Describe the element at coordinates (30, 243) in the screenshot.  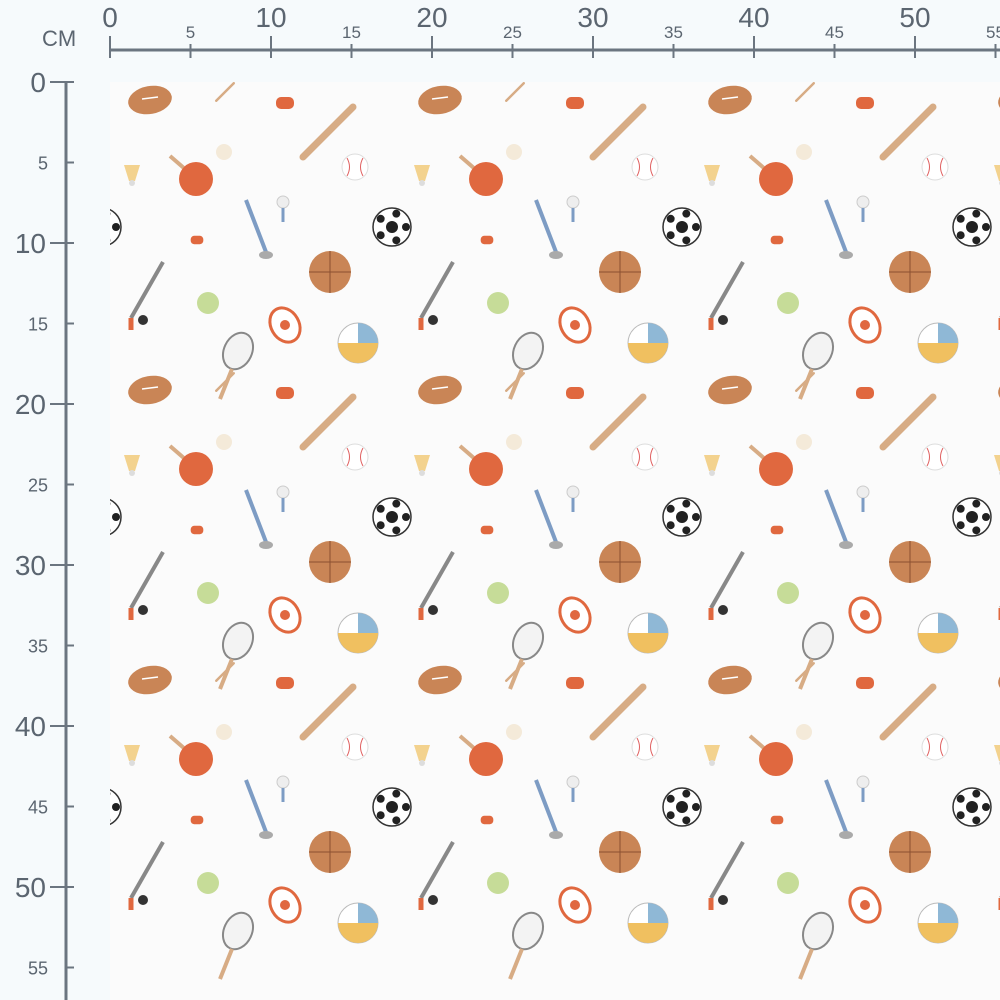
I see `left-tick-label: 10` at that location.